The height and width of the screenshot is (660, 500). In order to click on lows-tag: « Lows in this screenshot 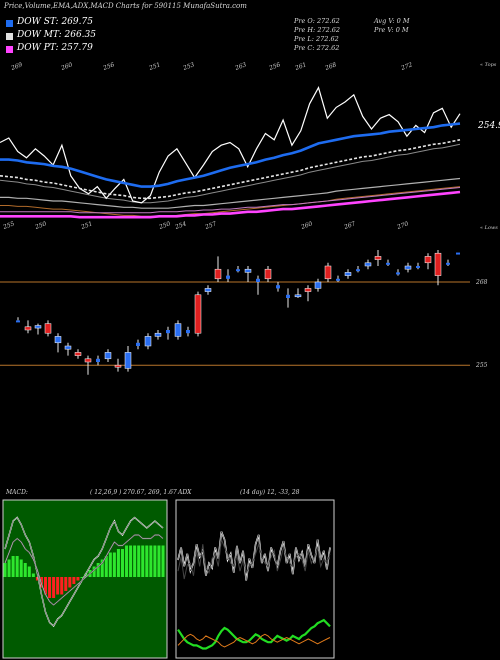, I will do `click(489, 228)`.